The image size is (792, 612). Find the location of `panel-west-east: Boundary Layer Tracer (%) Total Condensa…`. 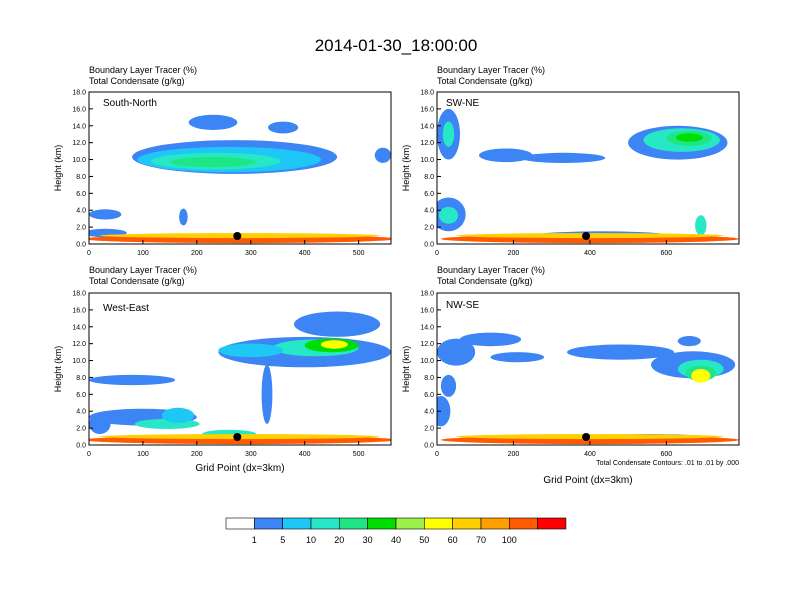

panel-west-east: Boundary Layer Tracer (%) Total Condensa… is located at coordinates (222, 369).